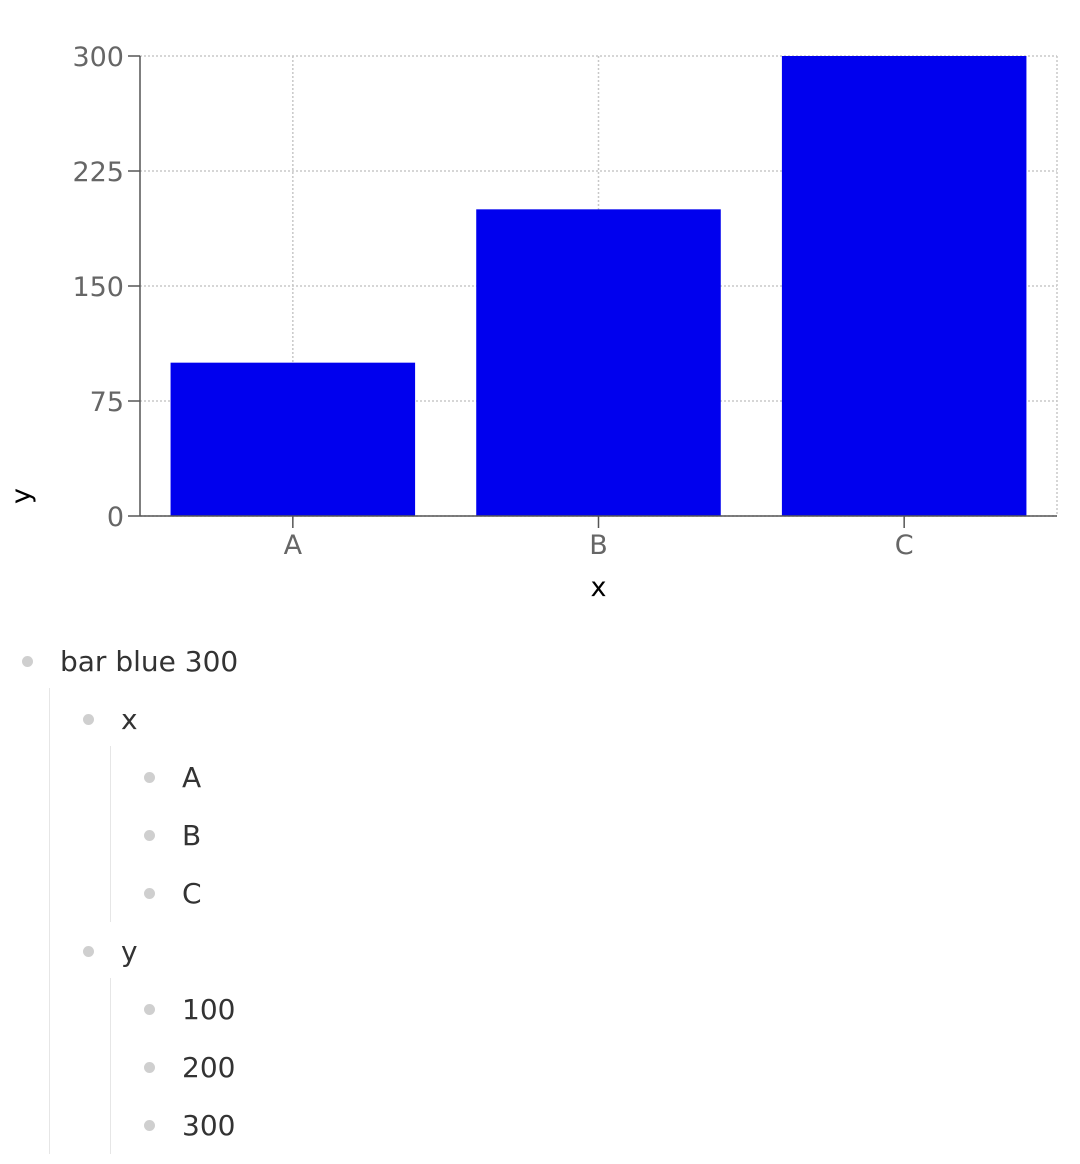  I want to click on x-tick-label: B, so click(598, 545).